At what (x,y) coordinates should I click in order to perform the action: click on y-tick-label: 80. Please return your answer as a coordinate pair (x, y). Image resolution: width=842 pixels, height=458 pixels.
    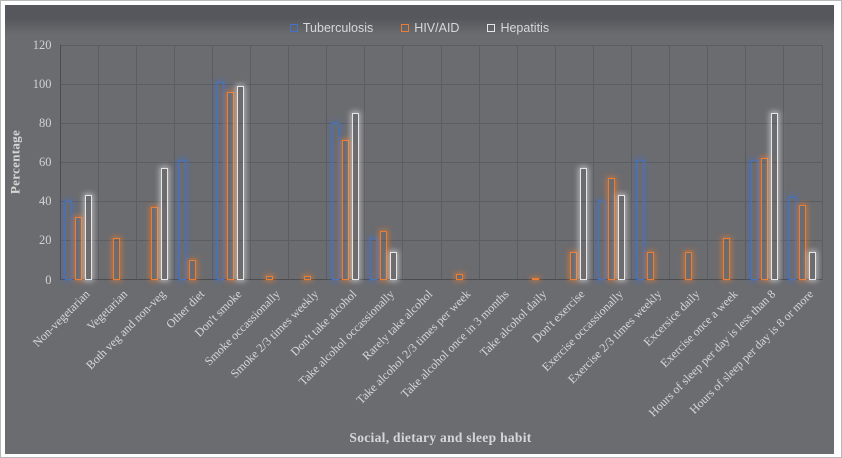
    Looking at the image, I should click on (45, 122).